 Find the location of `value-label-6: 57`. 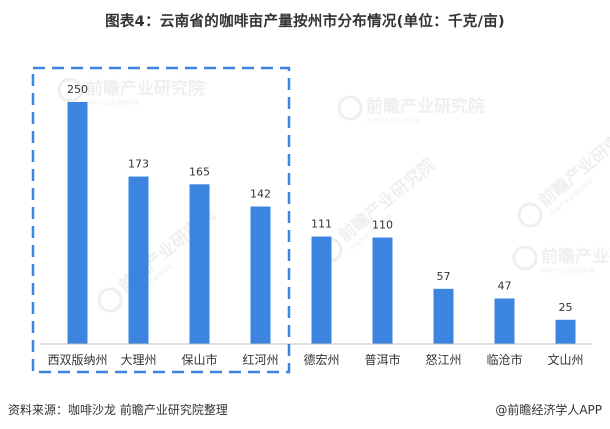

value-label-6: 57 is located at coordinates (444, 276).